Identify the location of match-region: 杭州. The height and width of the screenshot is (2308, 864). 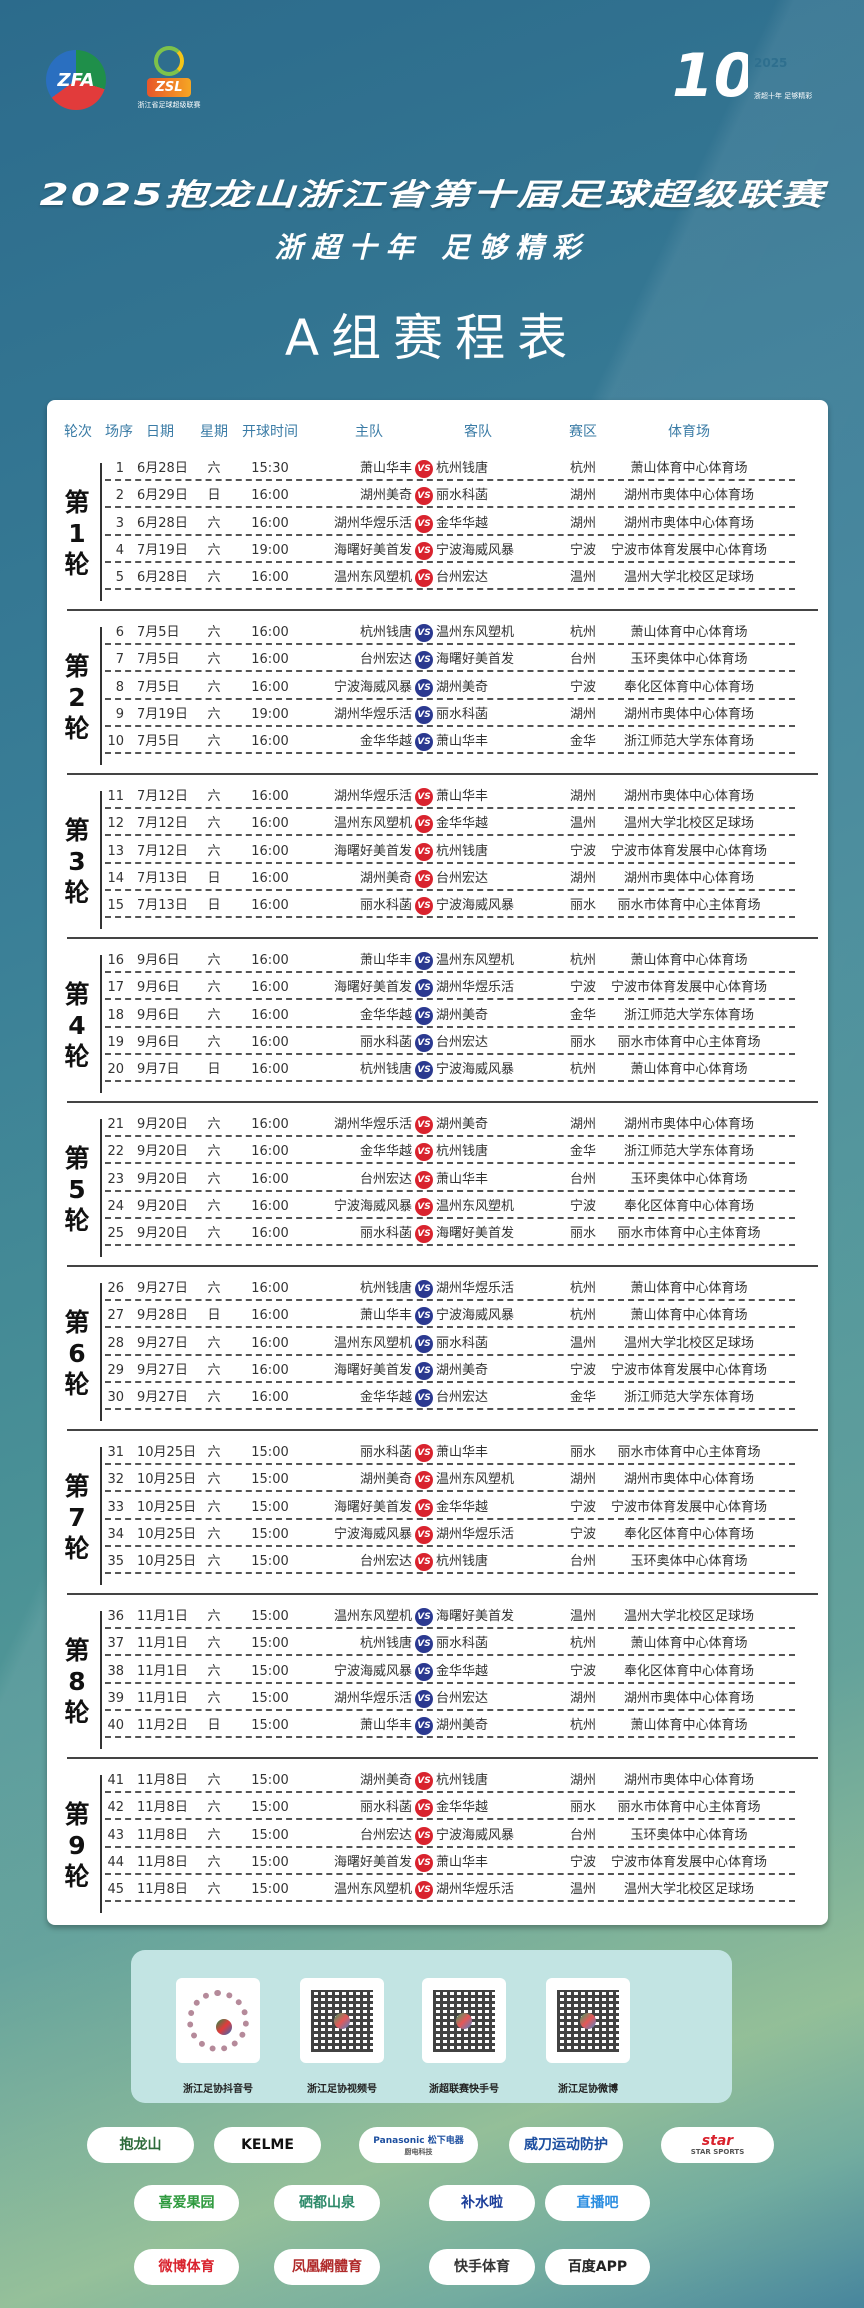
(583, 1726).